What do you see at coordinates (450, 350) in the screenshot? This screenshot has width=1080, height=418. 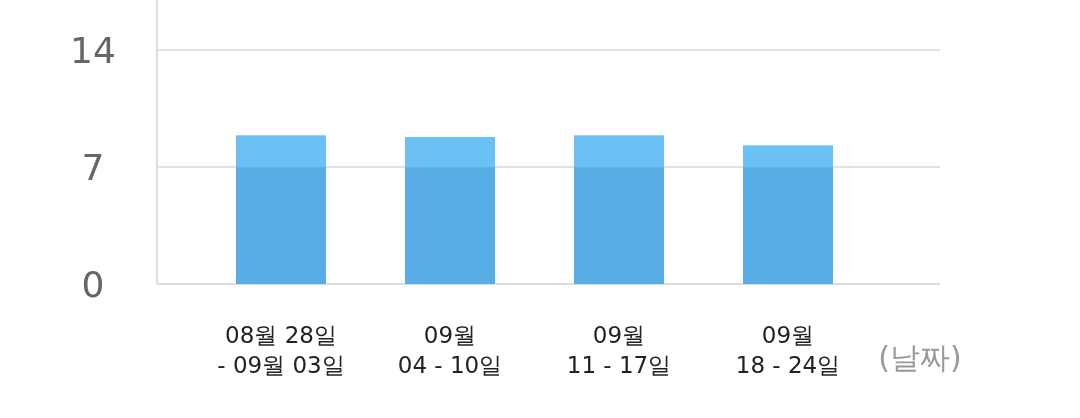 I see `x-tick-label: 09월 04 - 10일` at bounding box center [450, 350].